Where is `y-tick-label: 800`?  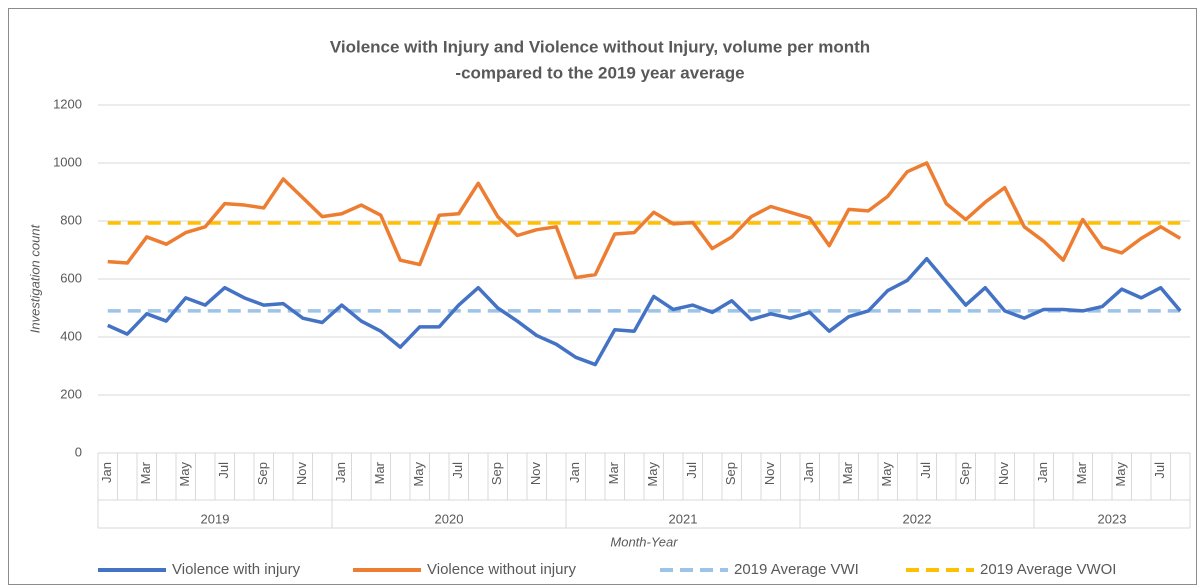
y-tick-label: 800 is located at coordinates (71, 219).